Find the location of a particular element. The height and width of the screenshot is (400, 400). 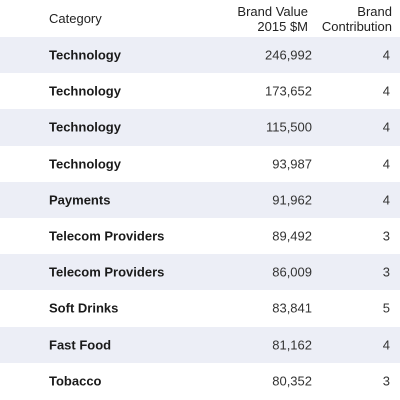

brand-value-cell: 89,492 is located at coordinates (292, 236).